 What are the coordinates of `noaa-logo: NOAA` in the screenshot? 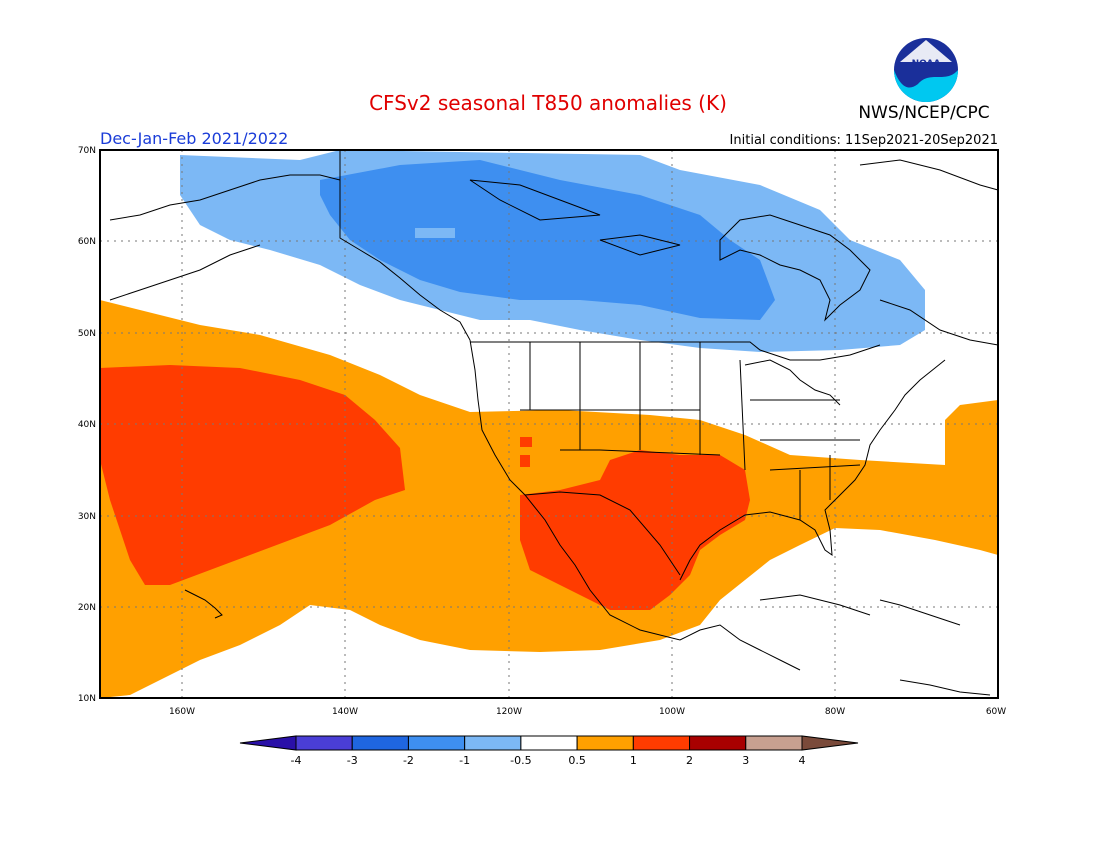 It's located at (926, 70).